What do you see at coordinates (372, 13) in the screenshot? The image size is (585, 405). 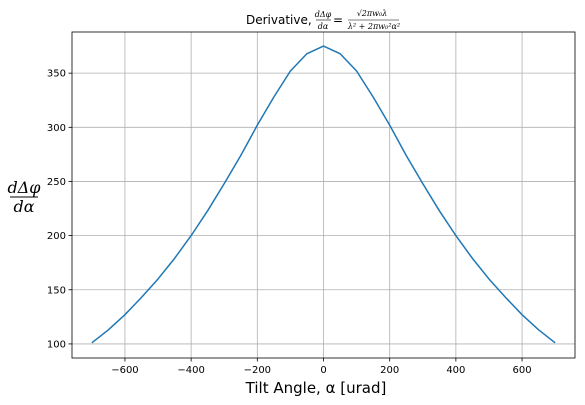 I see `title-rhs-numerator: √2πw₀λ` at bounding box center [372, 13].